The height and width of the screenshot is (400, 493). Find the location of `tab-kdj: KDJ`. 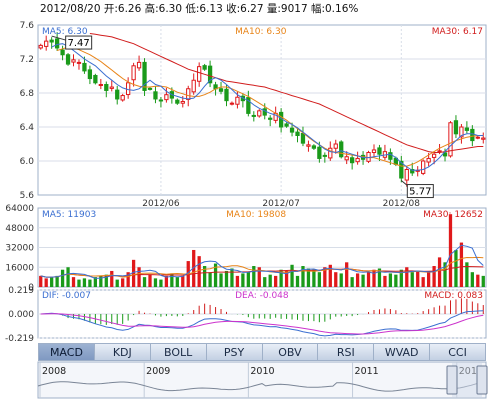

tab-kdj: KDJ is located at coordinates (122, 352).